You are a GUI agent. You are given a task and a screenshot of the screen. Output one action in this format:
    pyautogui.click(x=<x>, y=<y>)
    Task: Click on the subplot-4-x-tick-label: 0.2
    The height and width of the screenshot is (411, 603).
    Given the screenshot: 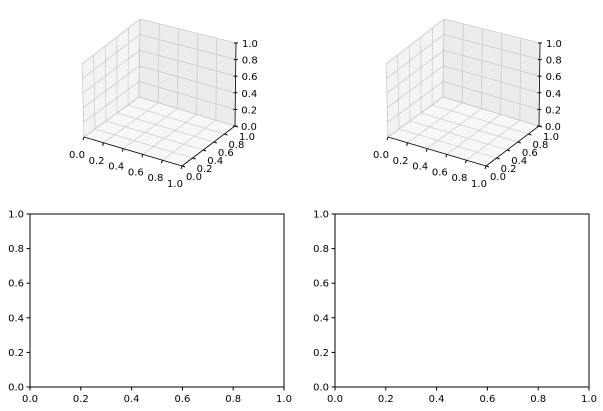 What is the action you would take?
    pyautogui.click(x=386, y=399)
    